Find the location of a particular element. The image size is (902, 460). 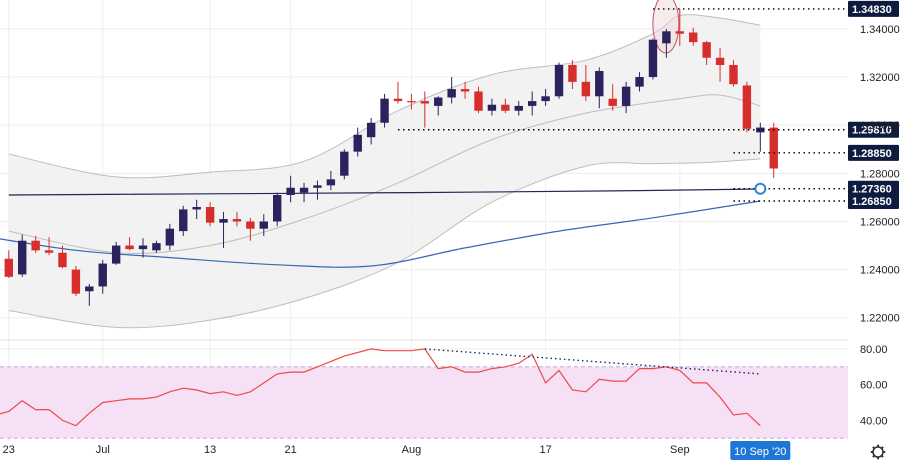

rsi-divergence-line is located at coordinates (592, 361).